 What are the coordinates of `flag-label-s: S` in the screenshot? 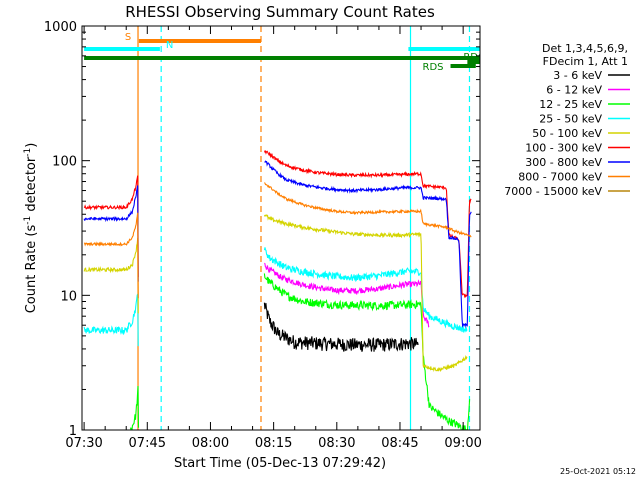 It's located at (128, 37).